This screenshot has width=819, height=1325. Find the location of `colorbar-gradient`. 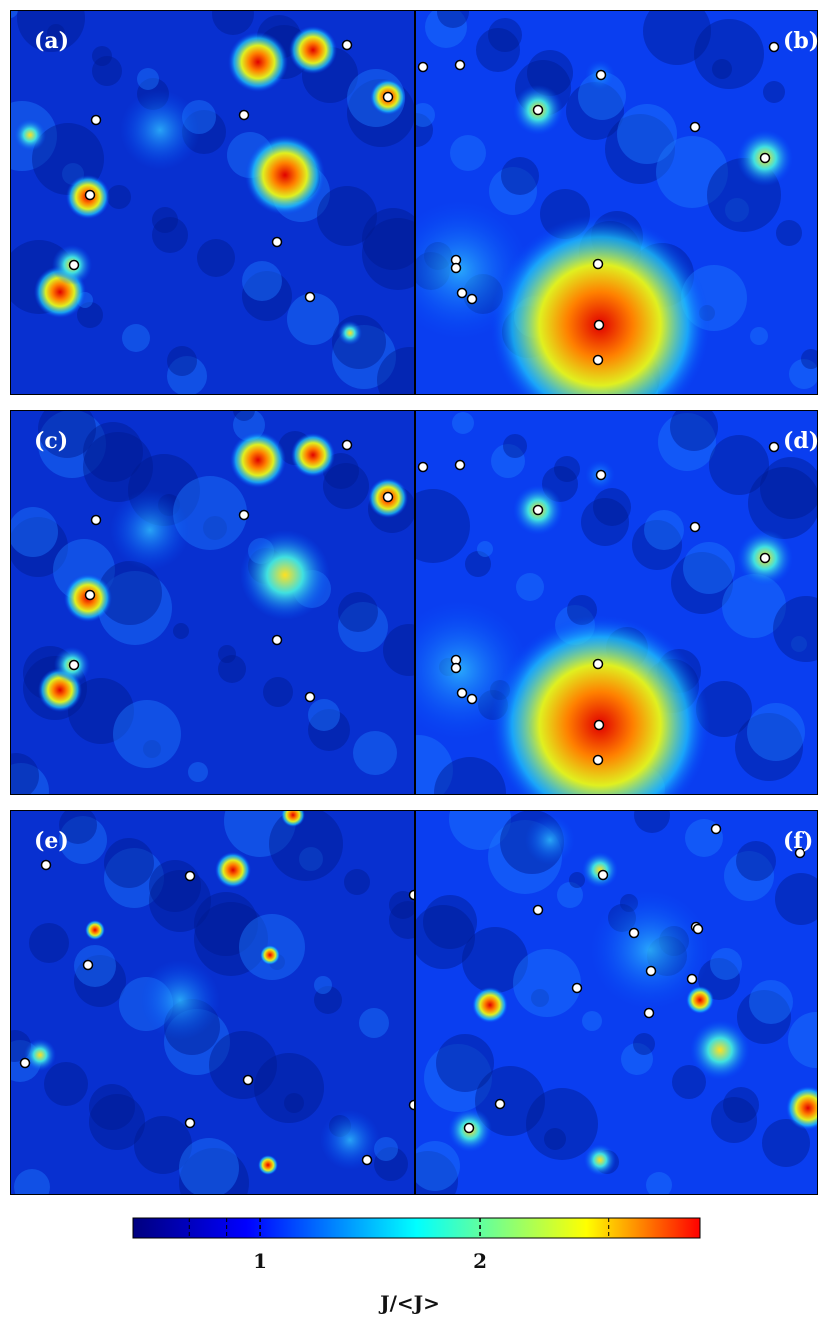

colorbar-gradient is located at coordinates (416, 1228).